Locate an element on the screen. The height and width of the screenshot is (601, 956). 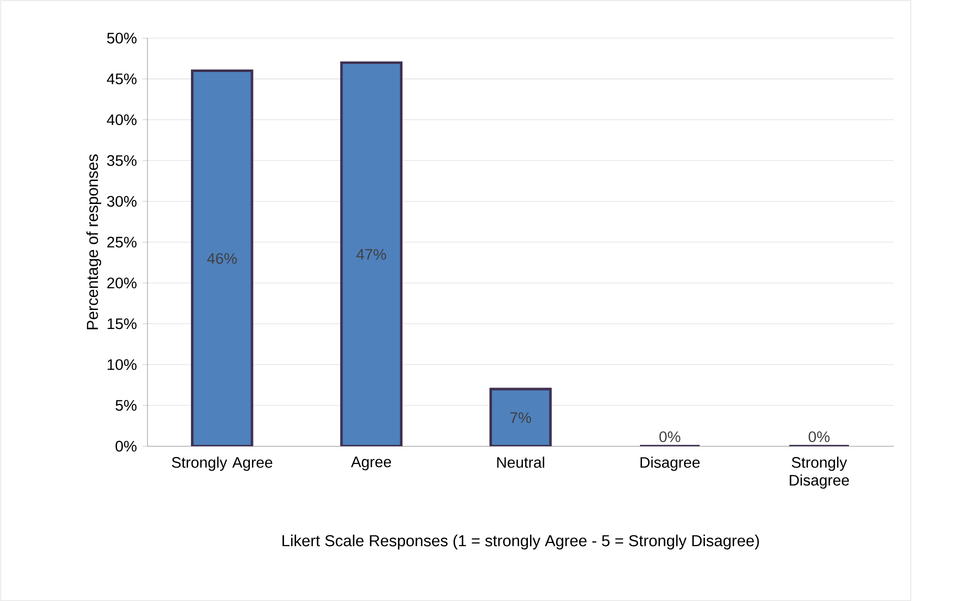
y-tick-label: 40% is located at coordinates (121, 119).